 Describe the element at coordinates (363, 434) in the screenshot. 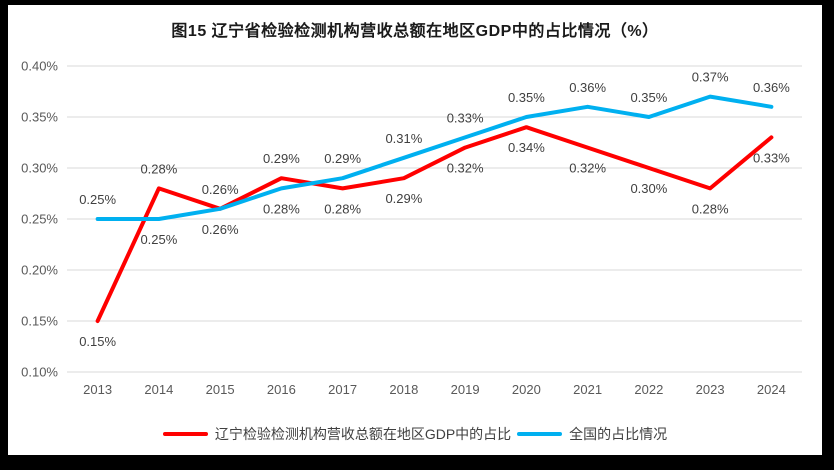

I see `legend-label-liaoning: 辽宁检验检测机构营收总额在地区GDP中的占比` at that location.